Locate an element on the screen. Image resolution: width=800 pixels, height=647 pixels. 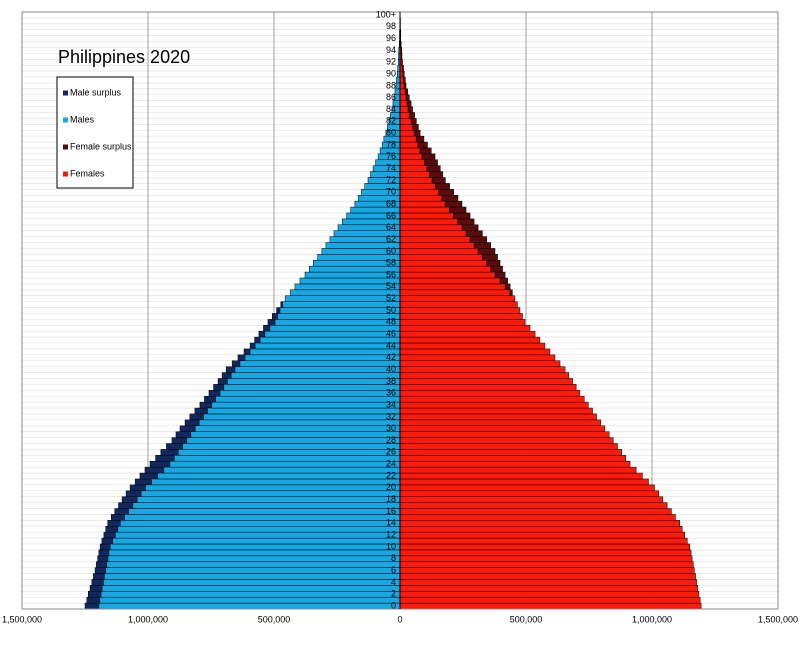
y-tick-label: 8 is located at coordinates (393, 558).